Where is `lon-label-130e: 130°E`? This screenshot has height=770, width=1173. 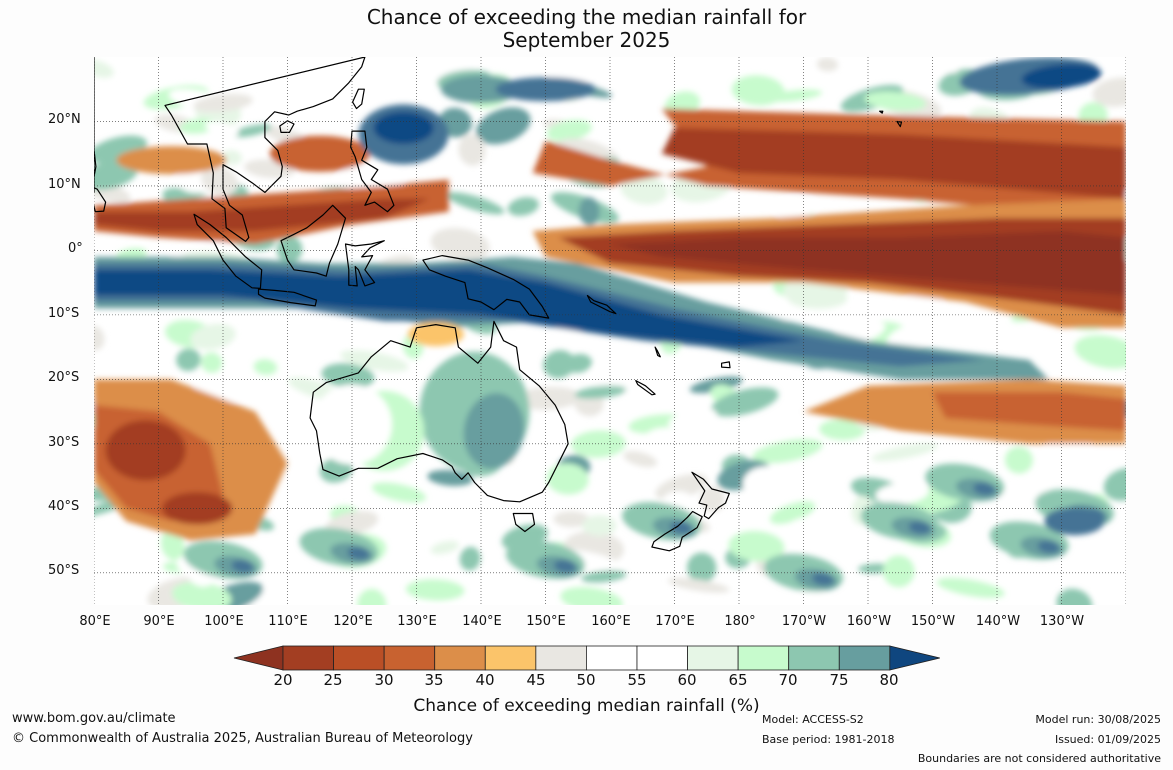
lon-label-130e: 130°E is located at coordinates (417, 621).